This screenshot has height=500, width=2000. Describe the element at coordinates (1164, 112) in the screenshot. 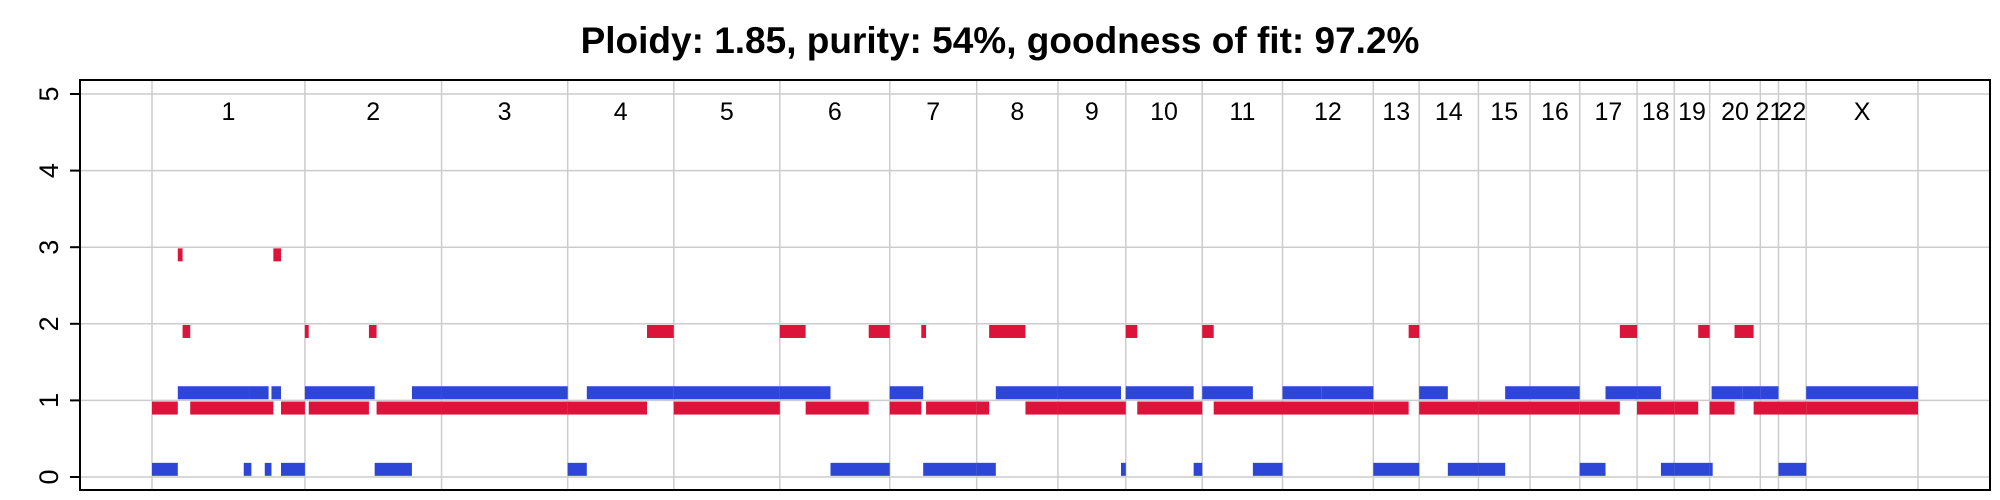

I see `chromosome-label: 10` at that location.